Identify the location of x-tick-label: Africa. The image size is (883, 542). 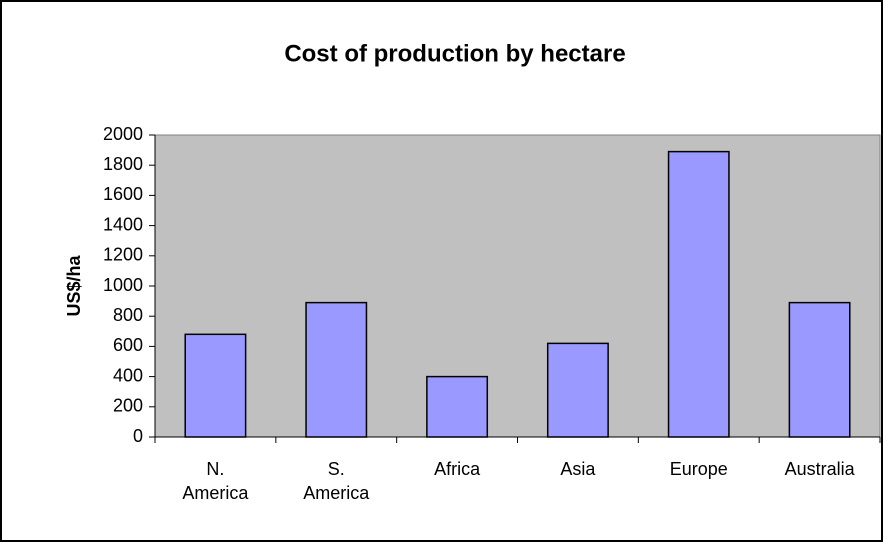
(457, 469).